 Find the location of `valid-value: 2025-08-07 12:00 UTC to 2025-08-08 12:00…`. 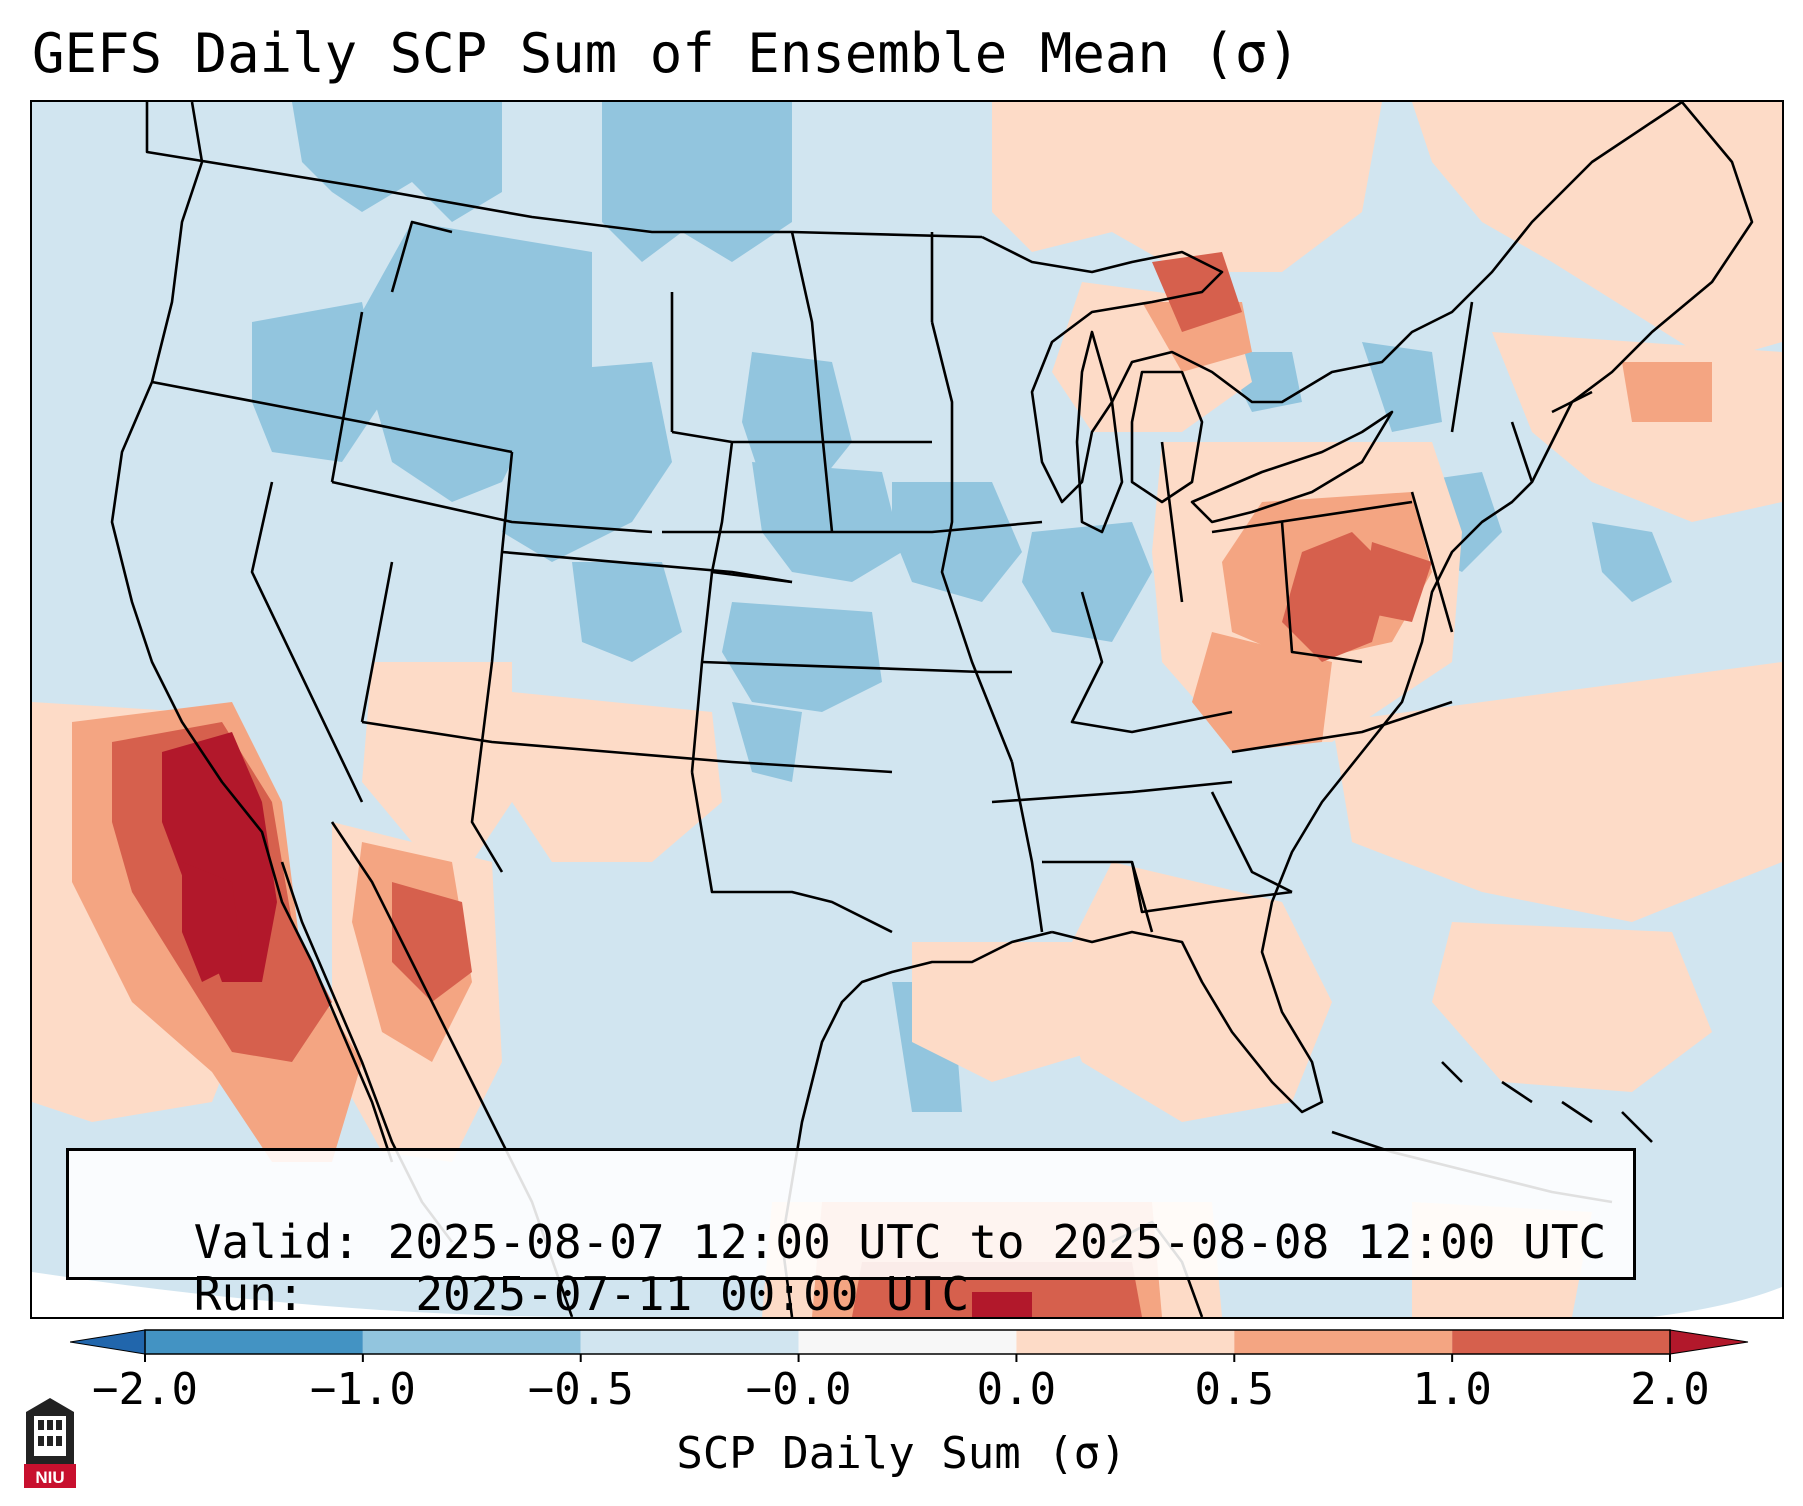

valid-value: 2025-08-07 12:00 UTC to 2025-08-08 12:00… is located at coordinates (997, 1242).